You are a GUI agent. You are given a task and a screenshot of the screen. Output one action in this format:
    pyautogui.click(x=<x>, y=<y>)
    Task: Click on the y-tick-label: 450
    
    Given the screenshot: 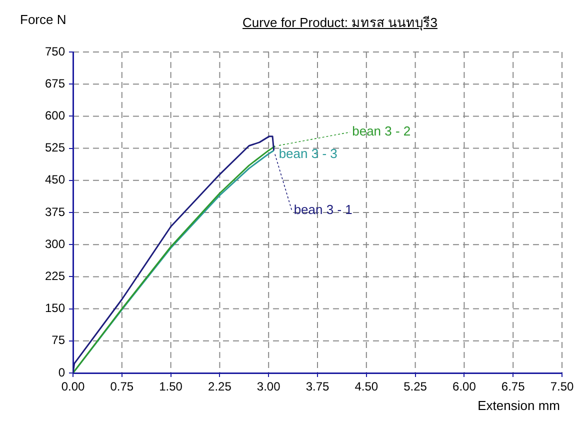 What is the action you would take?
    pyautogui.click(x=55, y=179)
    